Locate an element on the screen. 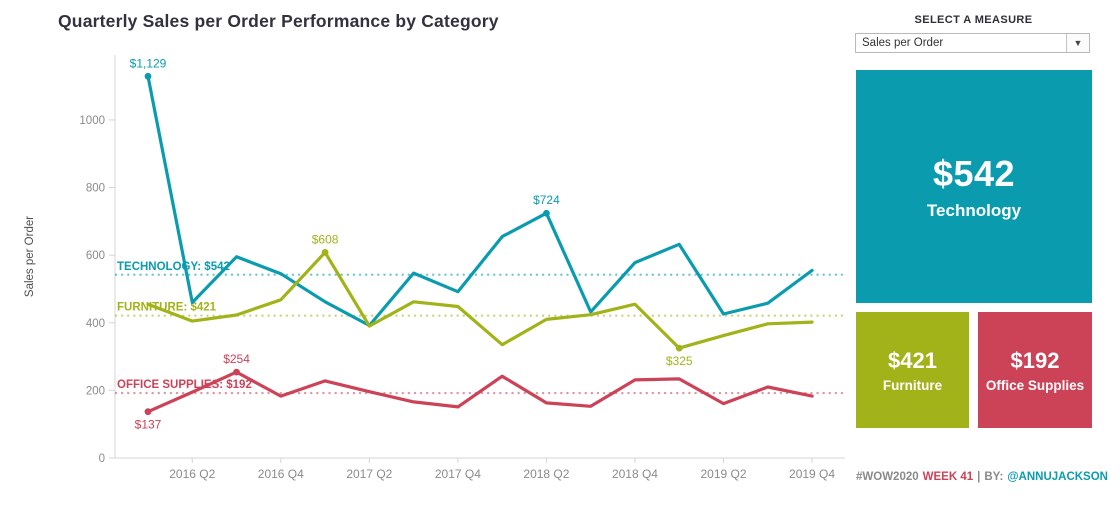  y-tick-label: 1000 is located at coordinates (92, 121).